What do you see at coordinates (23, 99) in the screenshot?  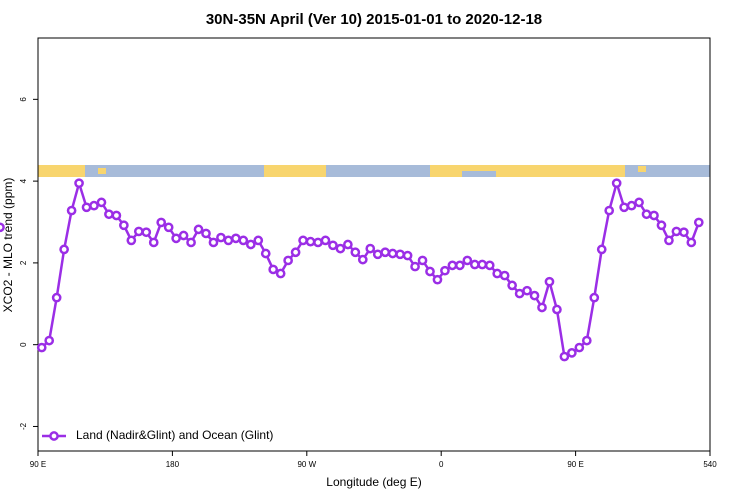 I see `y-tick-label: 6` at bounding box center [23, 99].